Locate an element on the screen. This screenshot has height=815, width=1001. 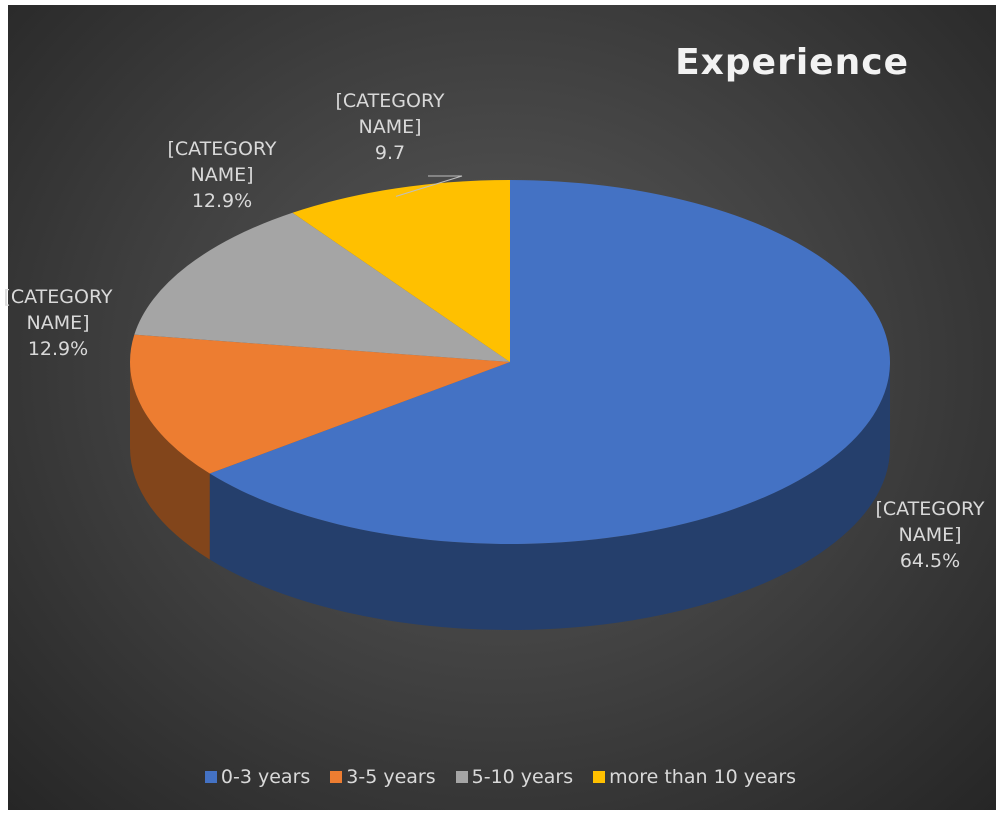
data-label: [CATEGORY NAME] 9.7 is located at coordinates (390, 127).